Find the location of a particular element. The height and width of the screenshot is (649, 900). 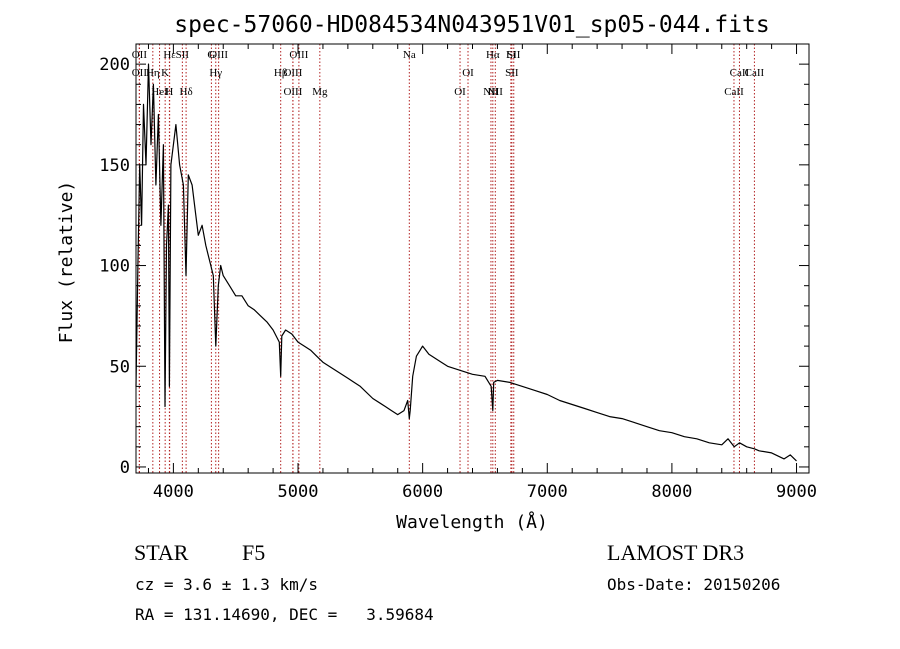

ra-dec-coordinates: RA = 131.14690, DEC = 3.59684 is located at coordinates (284, 614).